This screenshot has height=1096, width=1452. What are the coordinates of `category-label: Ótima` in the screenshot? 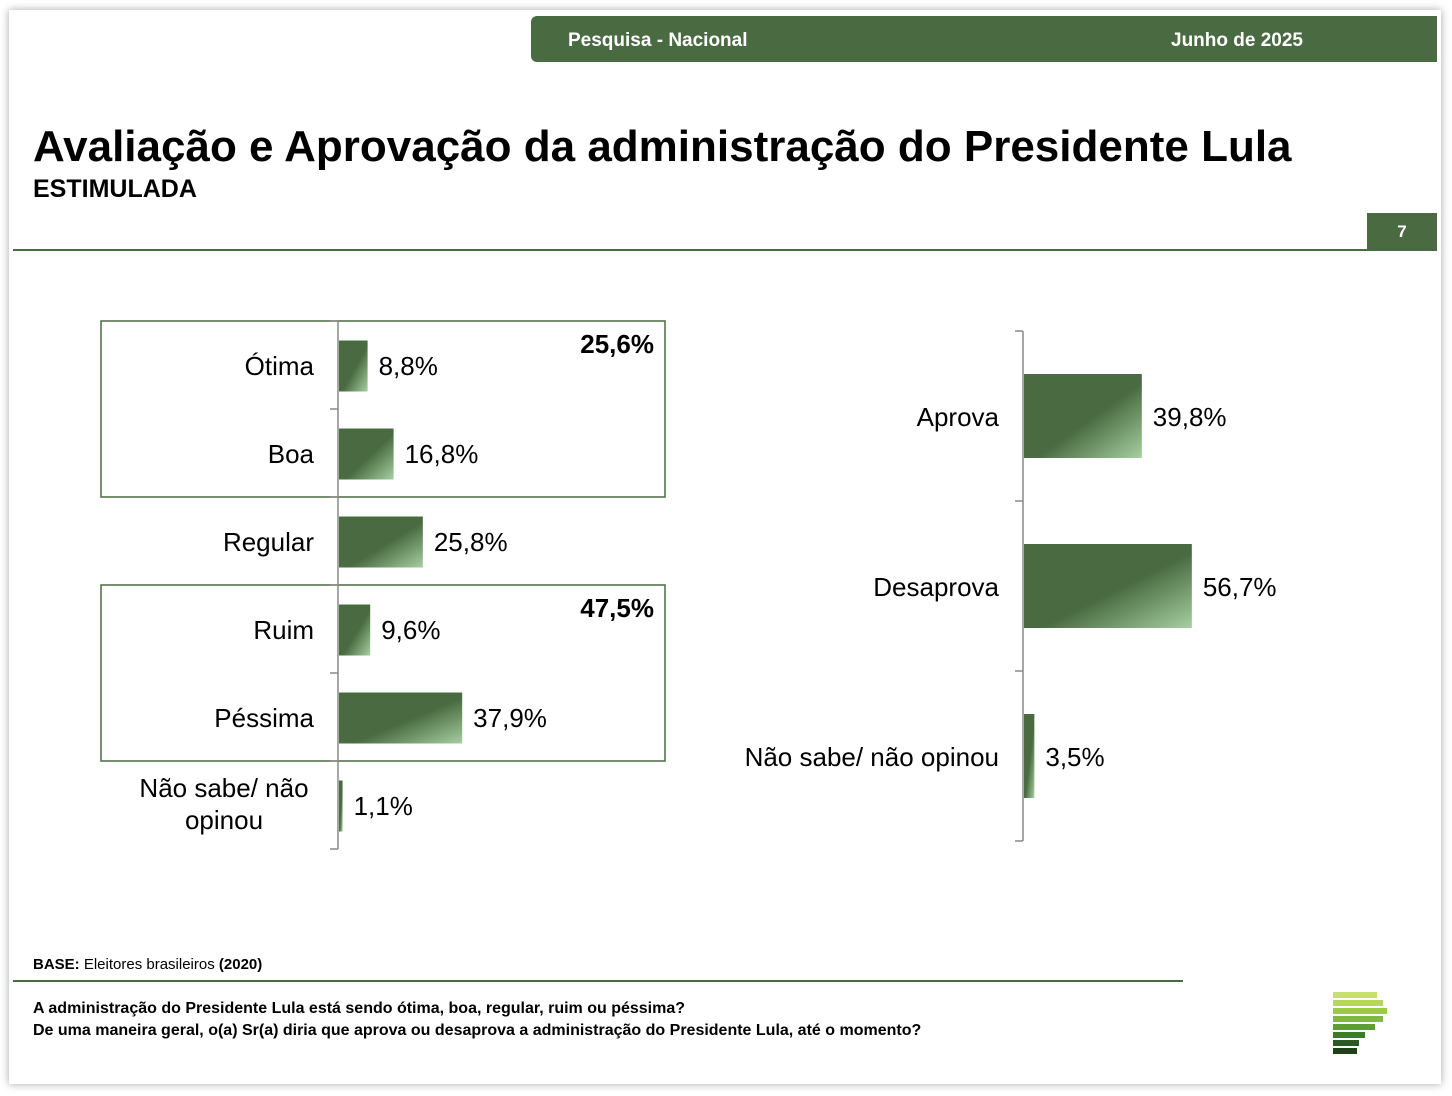 It's located at (280, 366).